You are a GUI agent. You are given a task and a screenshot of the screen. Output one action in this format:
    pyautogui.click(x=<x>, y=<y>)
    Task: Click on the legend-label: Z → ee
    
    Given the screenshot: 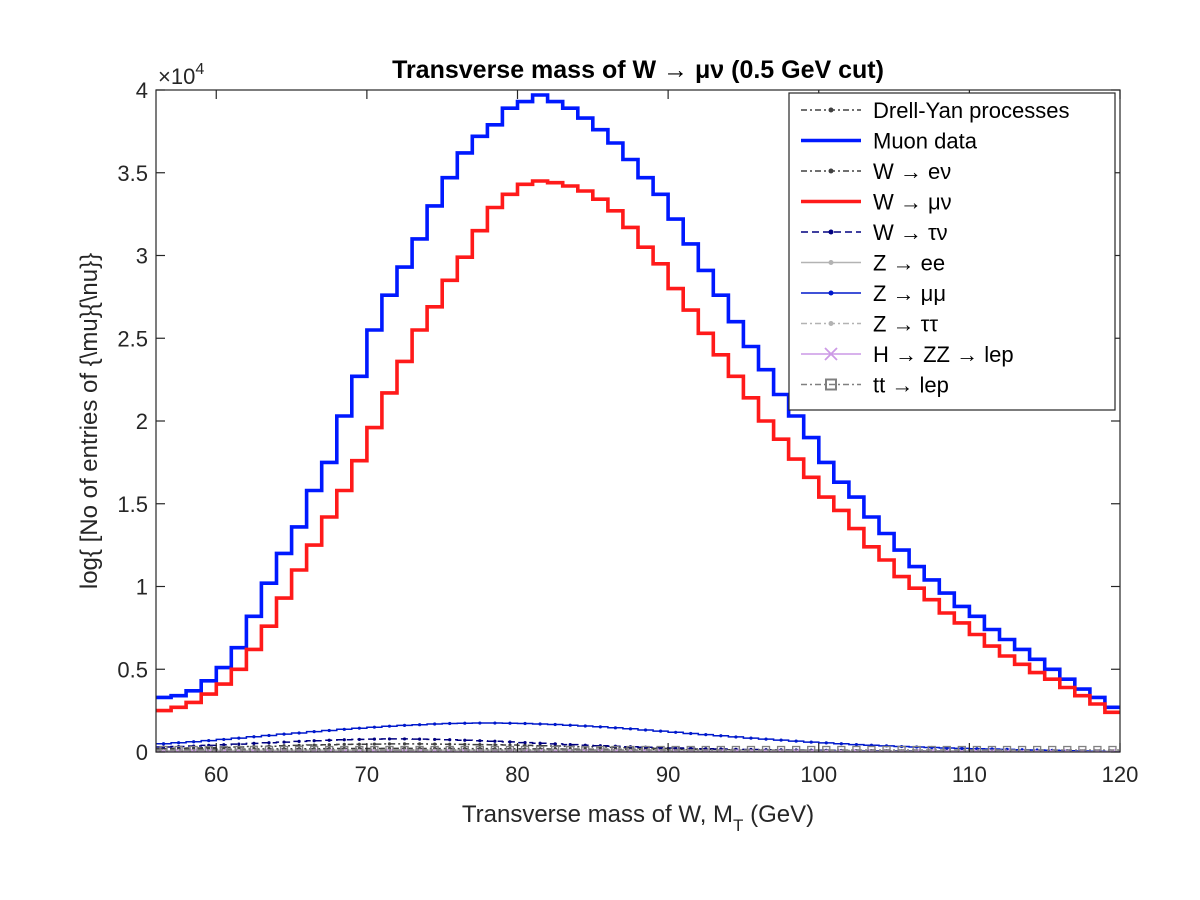 What is the action you would take?
    pyautogui.click(x=909, y=263)
    